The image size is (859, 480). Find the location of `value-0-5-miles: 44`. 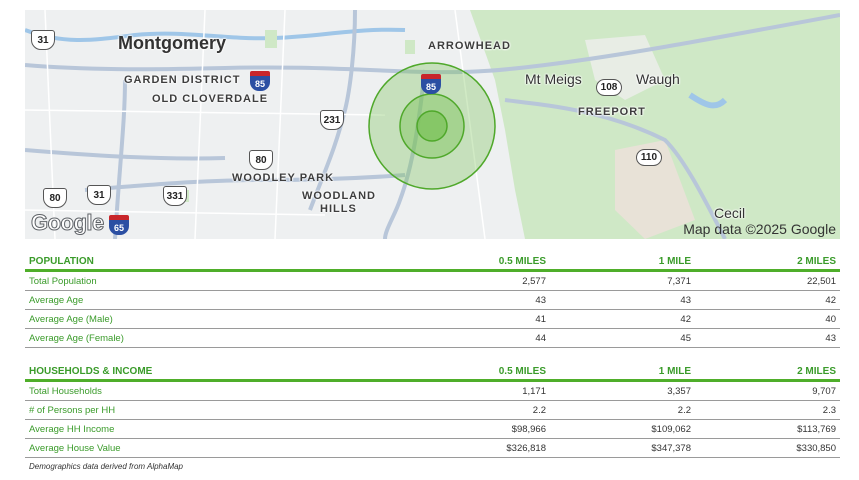

value-0-5-miles: 44 is located at coordinates (447, 338).